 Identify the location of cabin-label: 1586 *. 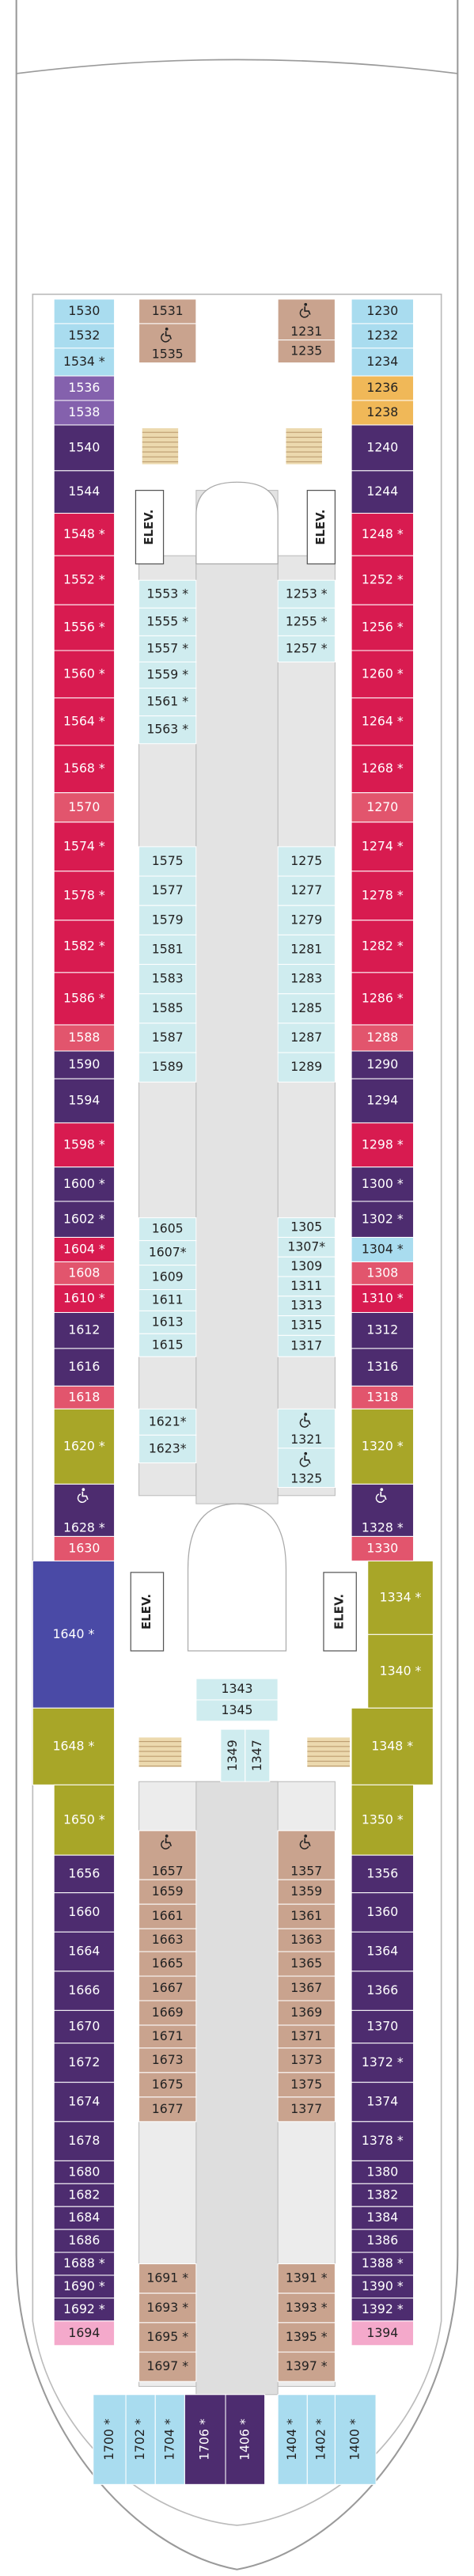
(84, 997).